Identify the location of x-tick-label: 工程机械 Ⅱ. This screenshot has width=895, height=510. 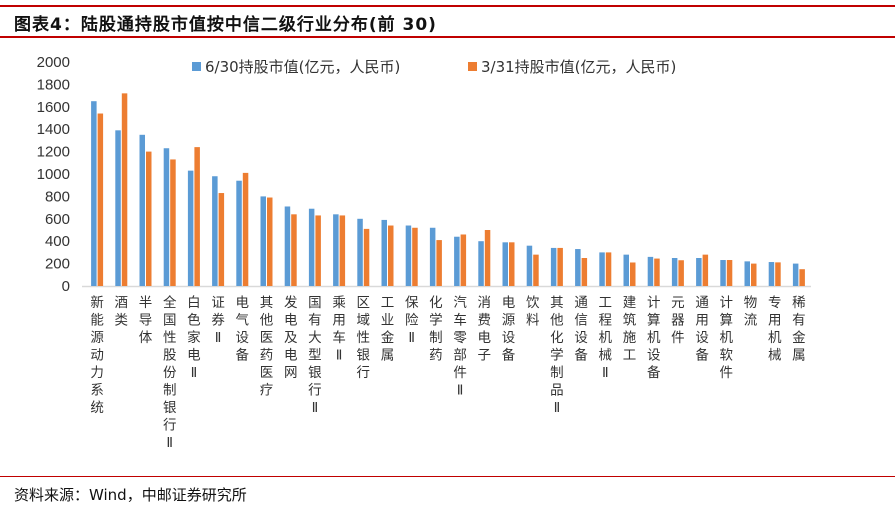
(606, 338).